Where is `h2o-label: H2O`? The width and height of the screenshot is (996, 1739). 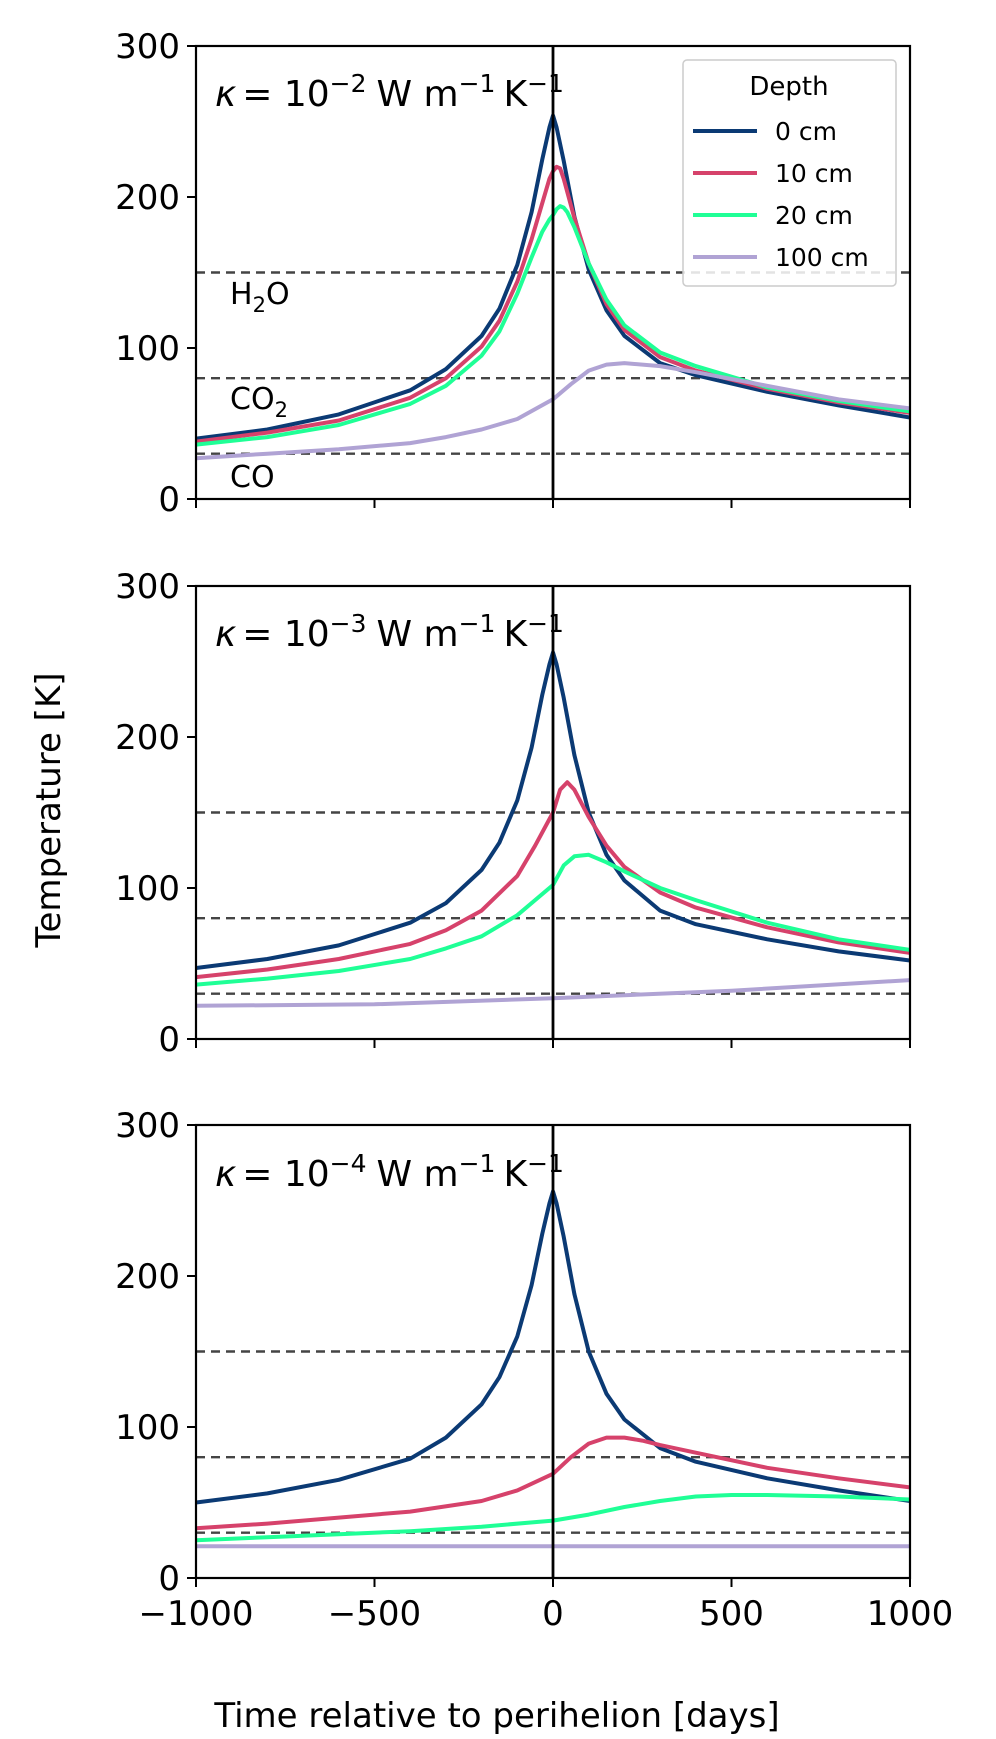
h2o-label: H2O is located at coordinates (260, 297).